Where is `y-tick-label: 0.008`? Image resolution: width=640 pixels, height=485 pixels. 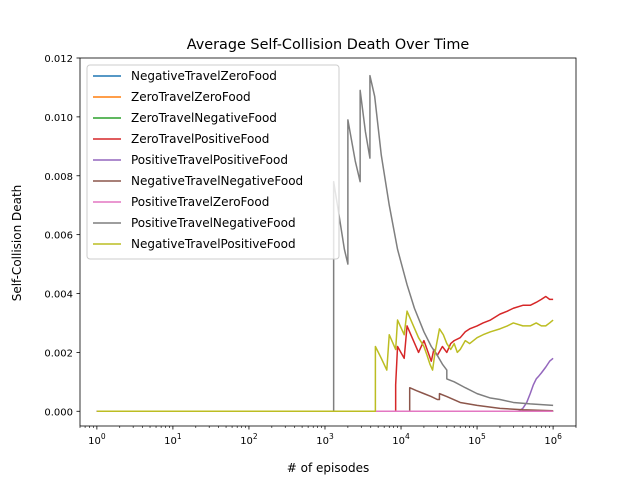
y-tick-label: 0.008 is located at coordinates (58, 177).